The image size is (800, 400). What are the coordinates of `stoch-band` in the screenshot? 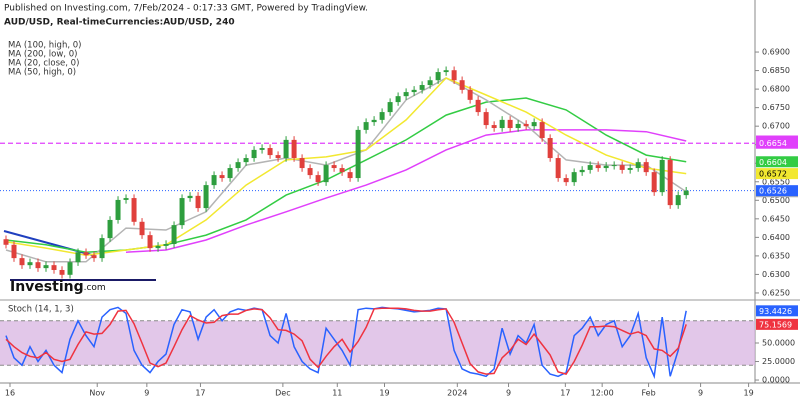 It's located at (377, 343).